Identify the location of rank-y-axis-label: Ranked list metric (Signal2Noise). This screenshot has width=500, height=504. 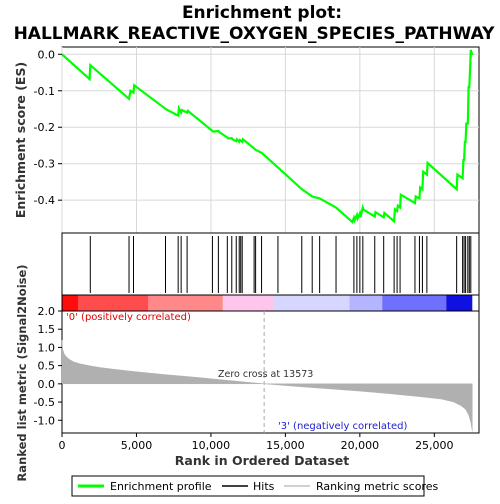
(22, 372).